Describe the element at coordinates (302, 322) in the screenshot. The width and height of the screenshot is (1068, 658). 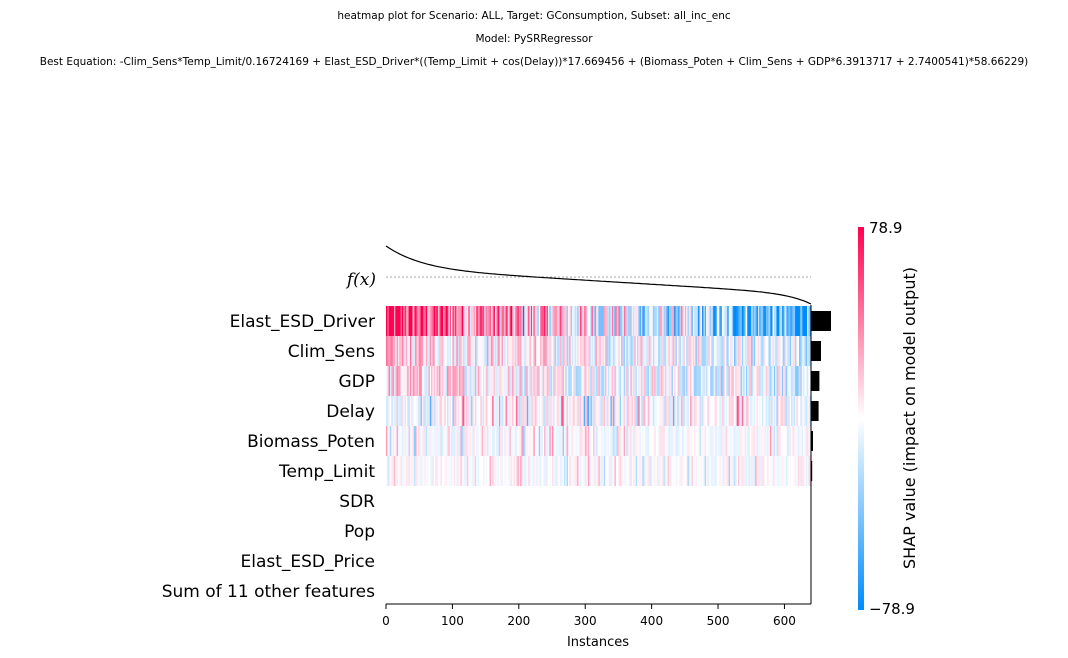
I see `feature-label: Elast_ESD_Driver` at that location.